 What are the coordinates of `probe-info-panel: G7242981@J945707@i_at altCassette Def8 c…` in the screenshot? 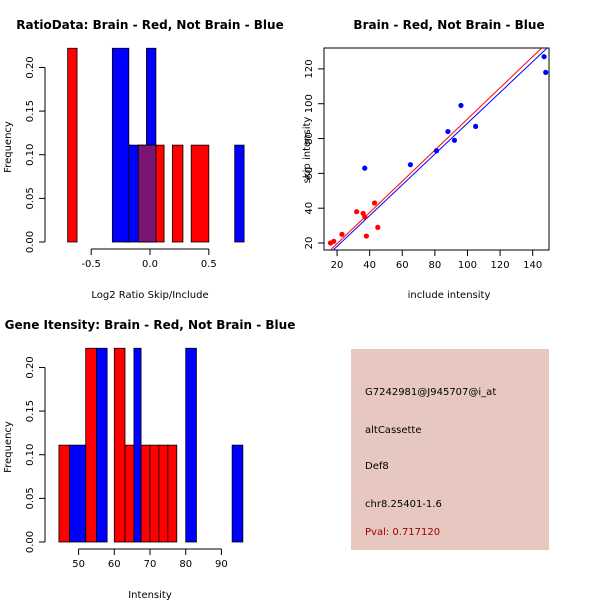 It's located at (450, 449).